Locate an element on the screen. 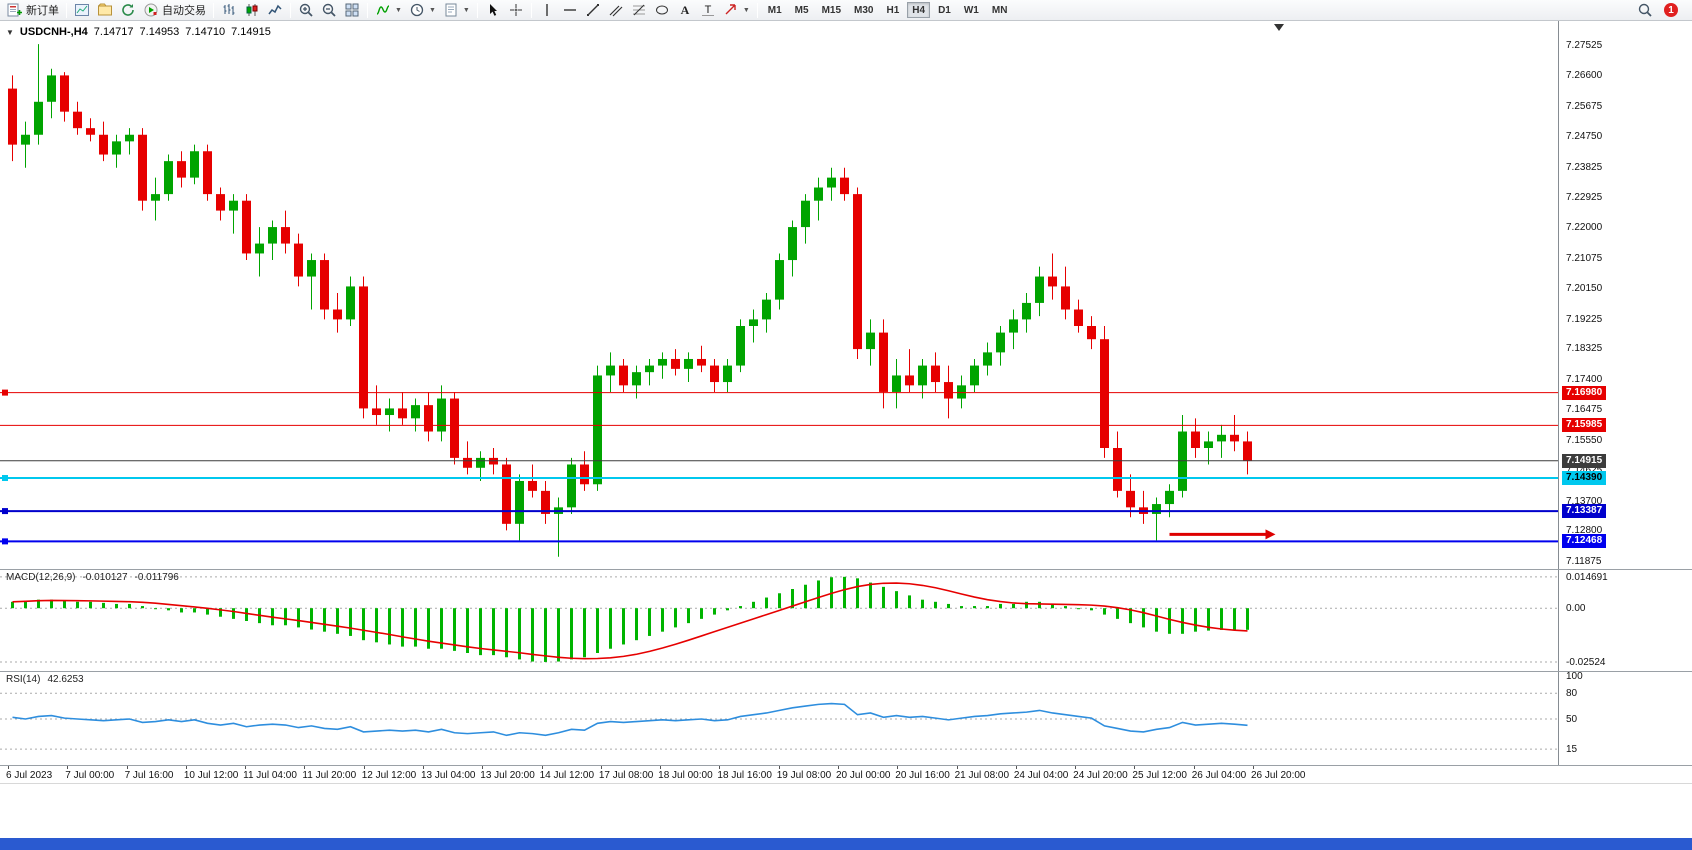 This screenshot has height=850, width=1692. text-button: A is located at coordinates (685, 10).